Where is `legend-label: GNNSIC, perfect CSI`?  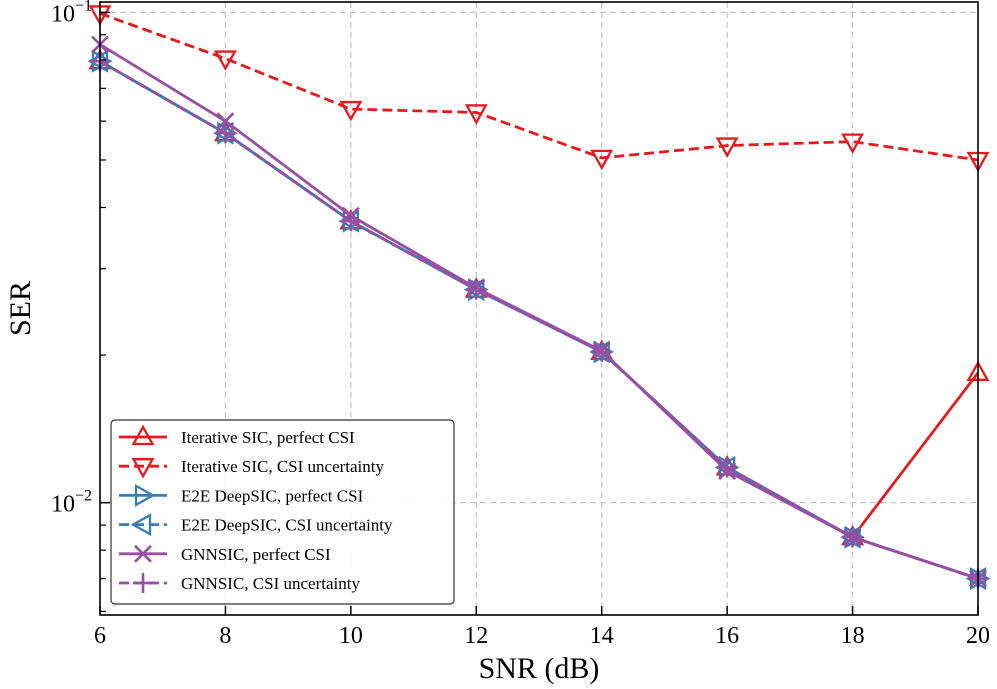
legend-label: GNNSIC, perfect CSI is located at coordinates (256, 554).